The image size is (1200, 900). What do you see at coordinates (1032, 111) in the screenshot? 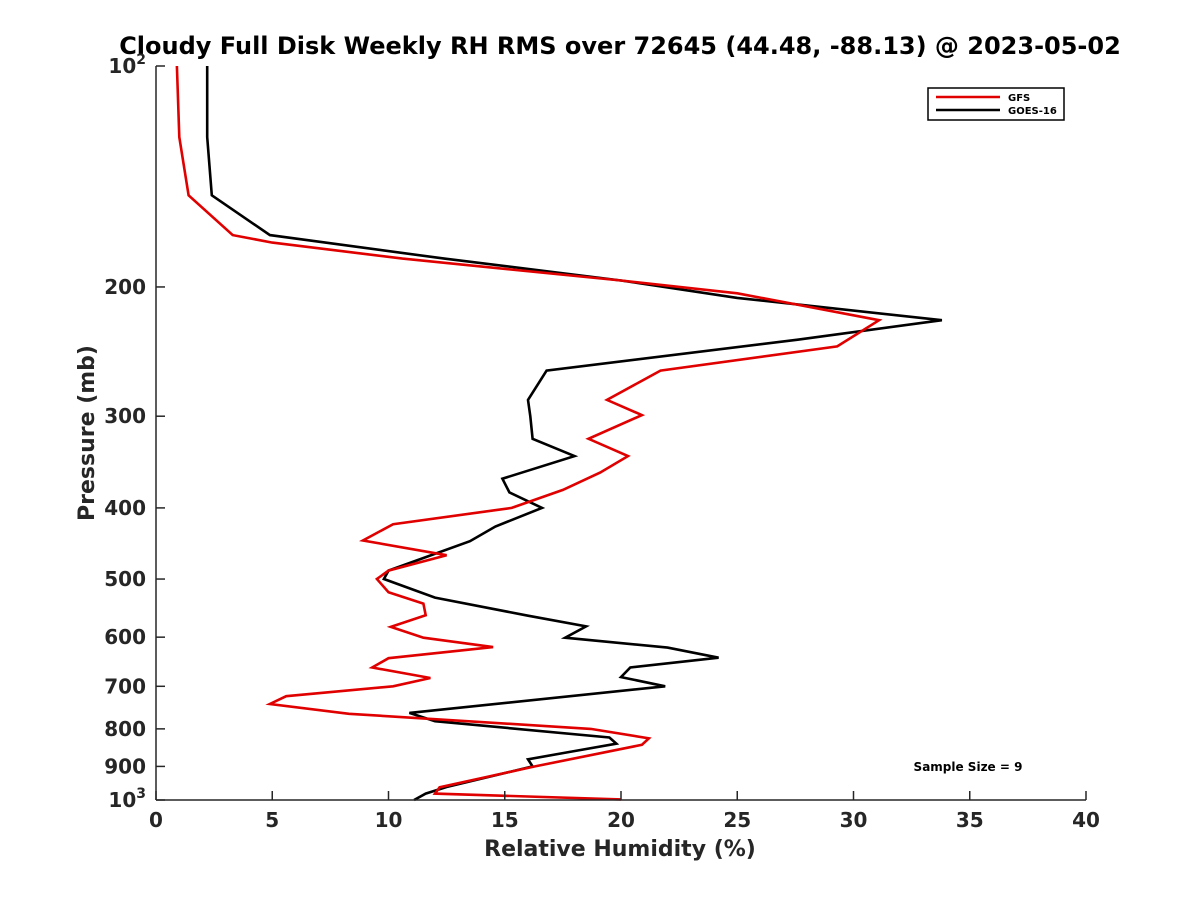
I see `legend-label-goes16: GOES-16` at bounding box center [1032, 111].